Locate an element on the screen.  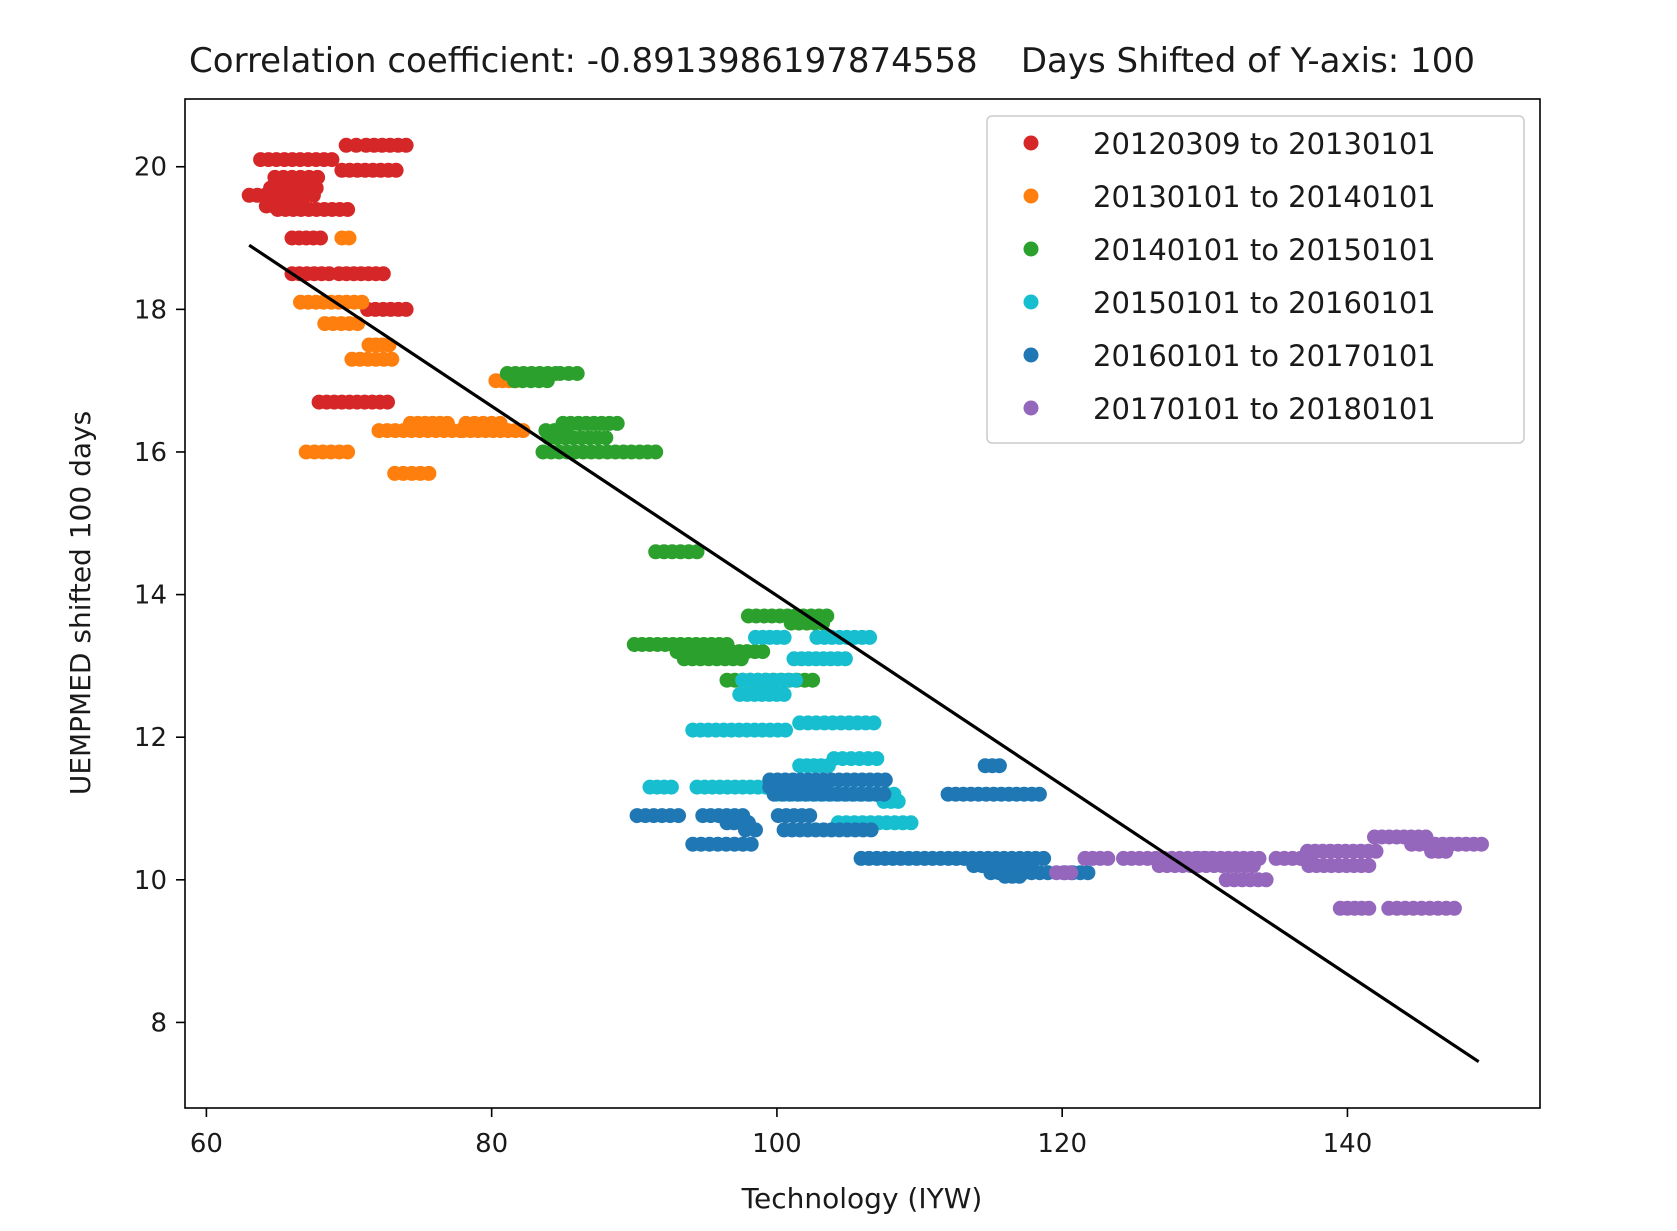
x-tick-label: 60 is located at coordinates (206, 1144).